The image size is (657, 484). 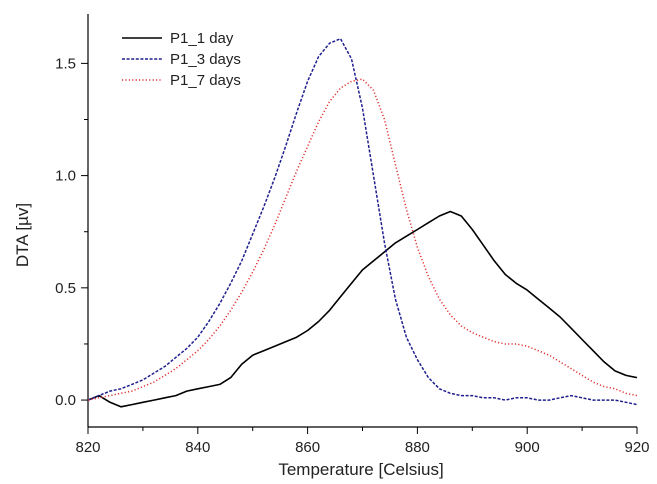 What do you see at coordinates (205, 59) in the screenshot?
I see `legend-label: P1_3 days` at bounding box center [205, 59].